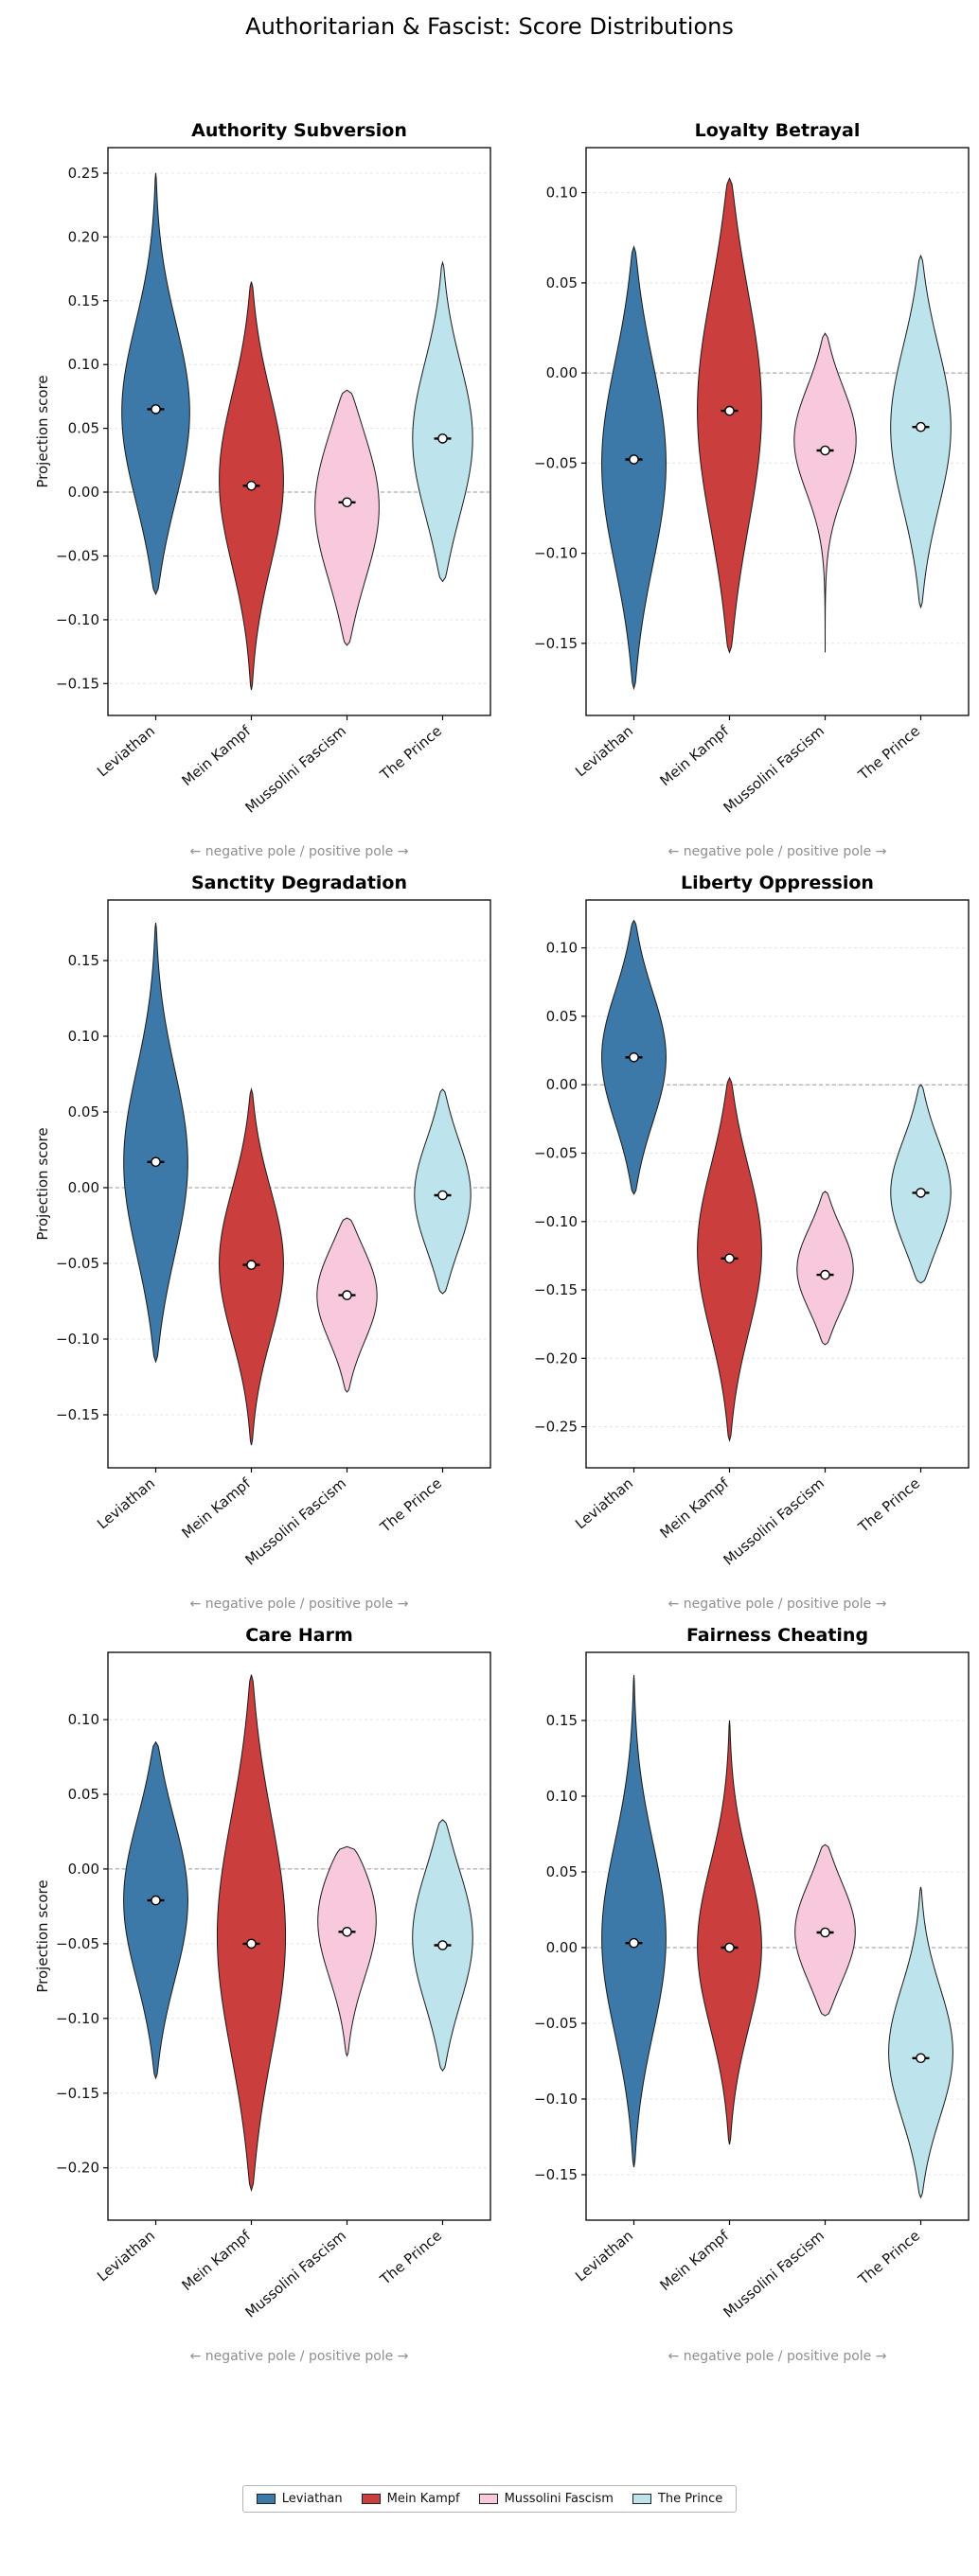 The width and height of the screenshot is (979, 2576). What do you see at coordinates (777, 883) in the screenshot?
I see `subplot-title: Liberty Oppression` at bounding box center [777, 883].